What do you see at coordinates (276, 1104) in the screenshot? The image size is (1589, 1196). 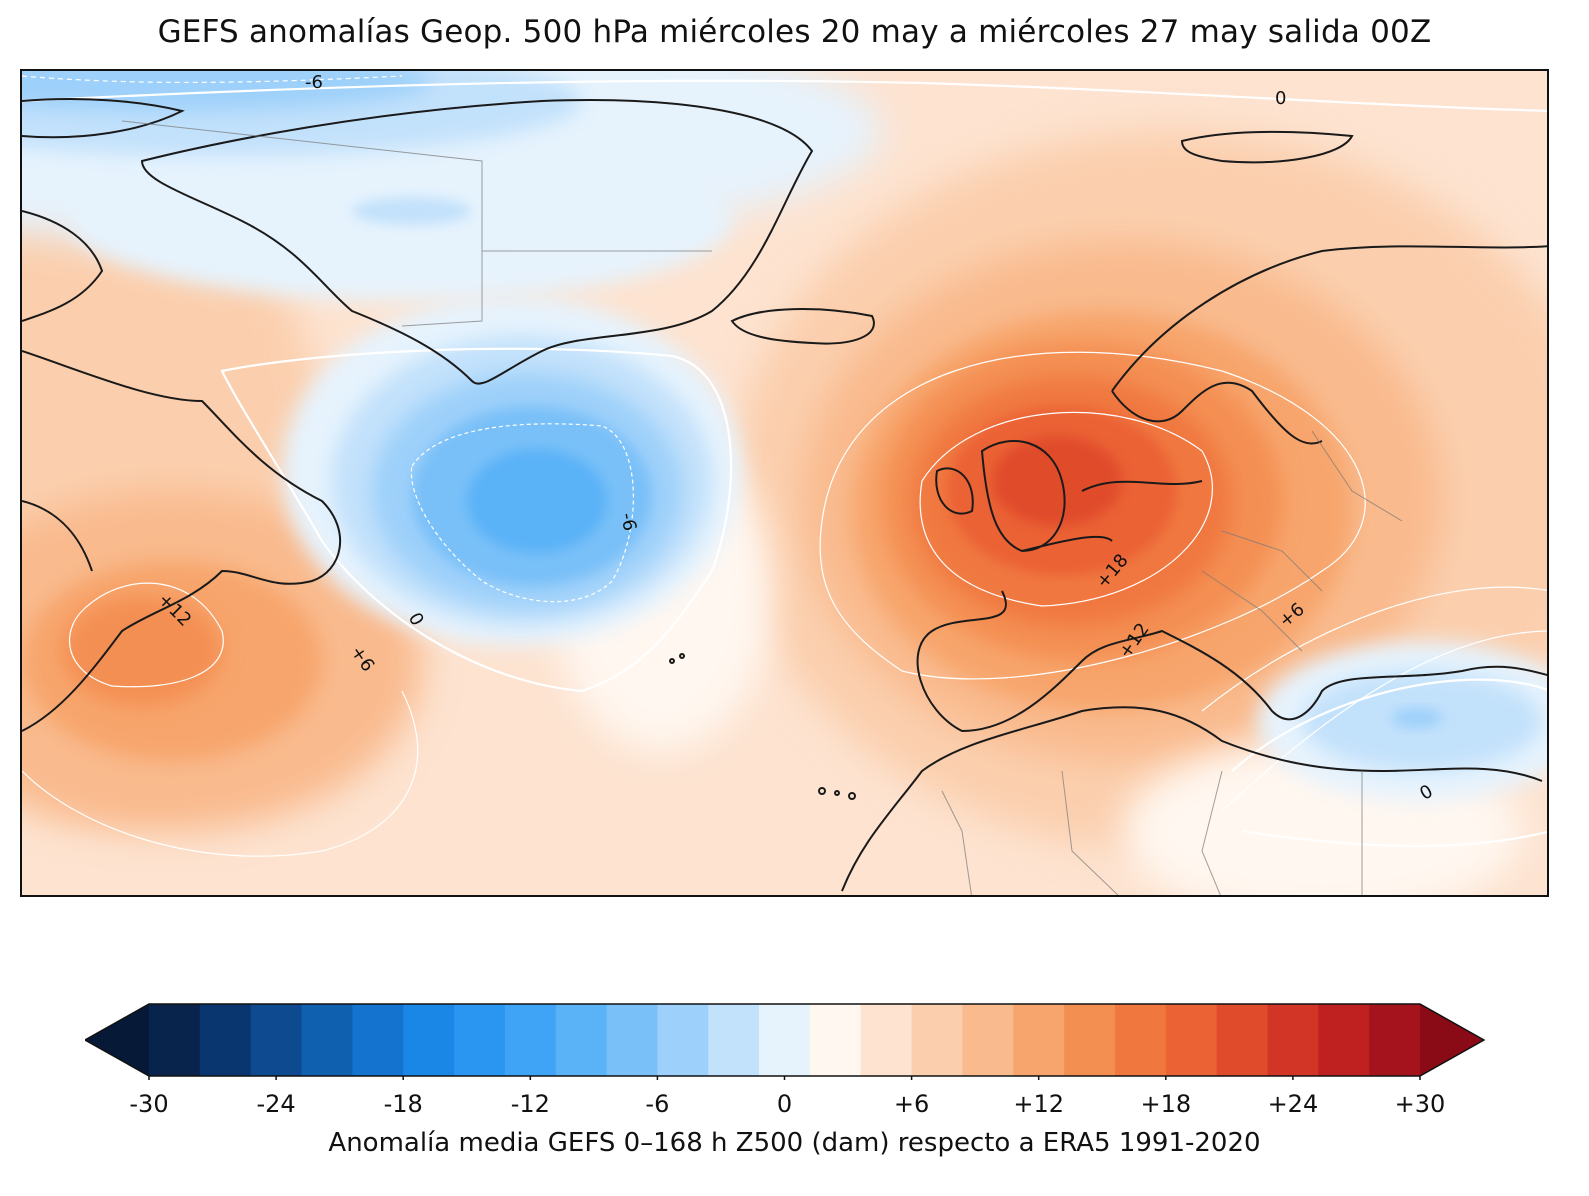 I see `colorbar-tick-label: -24` at bounding box center [276, 1104].